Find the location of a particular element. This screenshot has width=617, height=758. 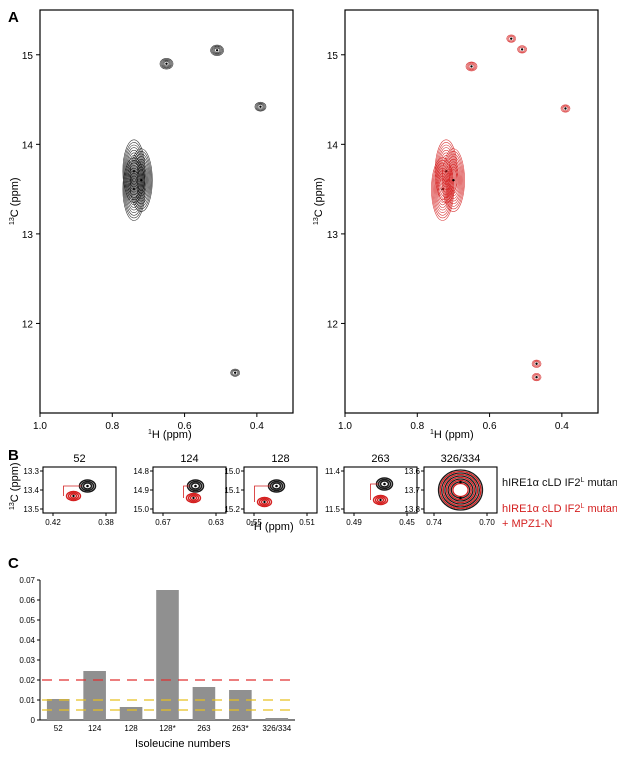

bar-chart-ytick-6: 0.06 is located at coordinates (27, 600).